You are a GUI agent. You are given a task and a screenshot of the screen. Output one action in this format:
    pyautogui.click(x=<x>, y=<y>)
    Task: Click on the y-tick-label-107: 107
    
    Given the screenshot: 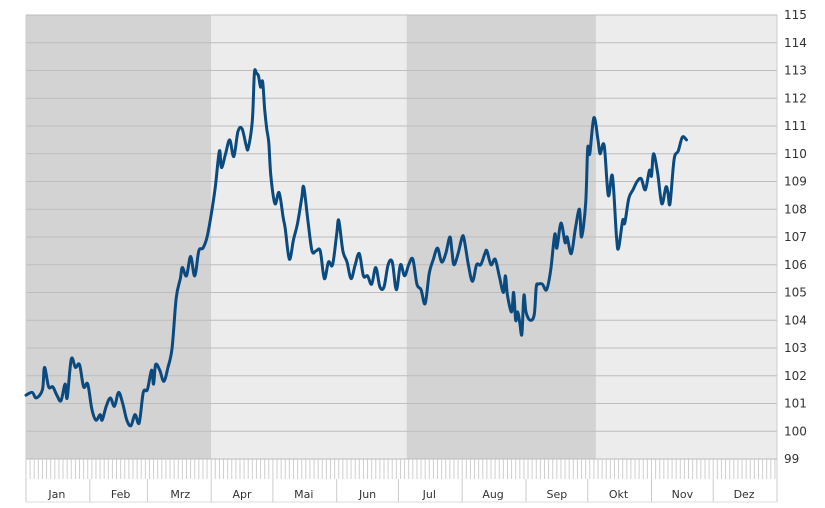 What is the action you would take?
    pyautogui.click(x=795, y=237)
    